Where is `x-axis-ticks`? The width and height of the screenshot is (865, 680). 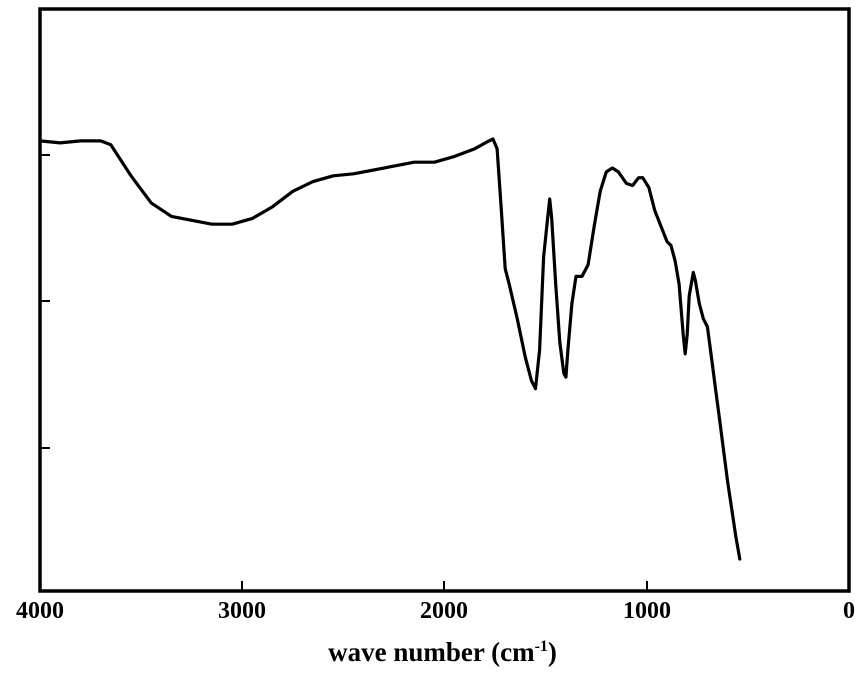
x-axis-ticks is located at coordinates (444, 586).